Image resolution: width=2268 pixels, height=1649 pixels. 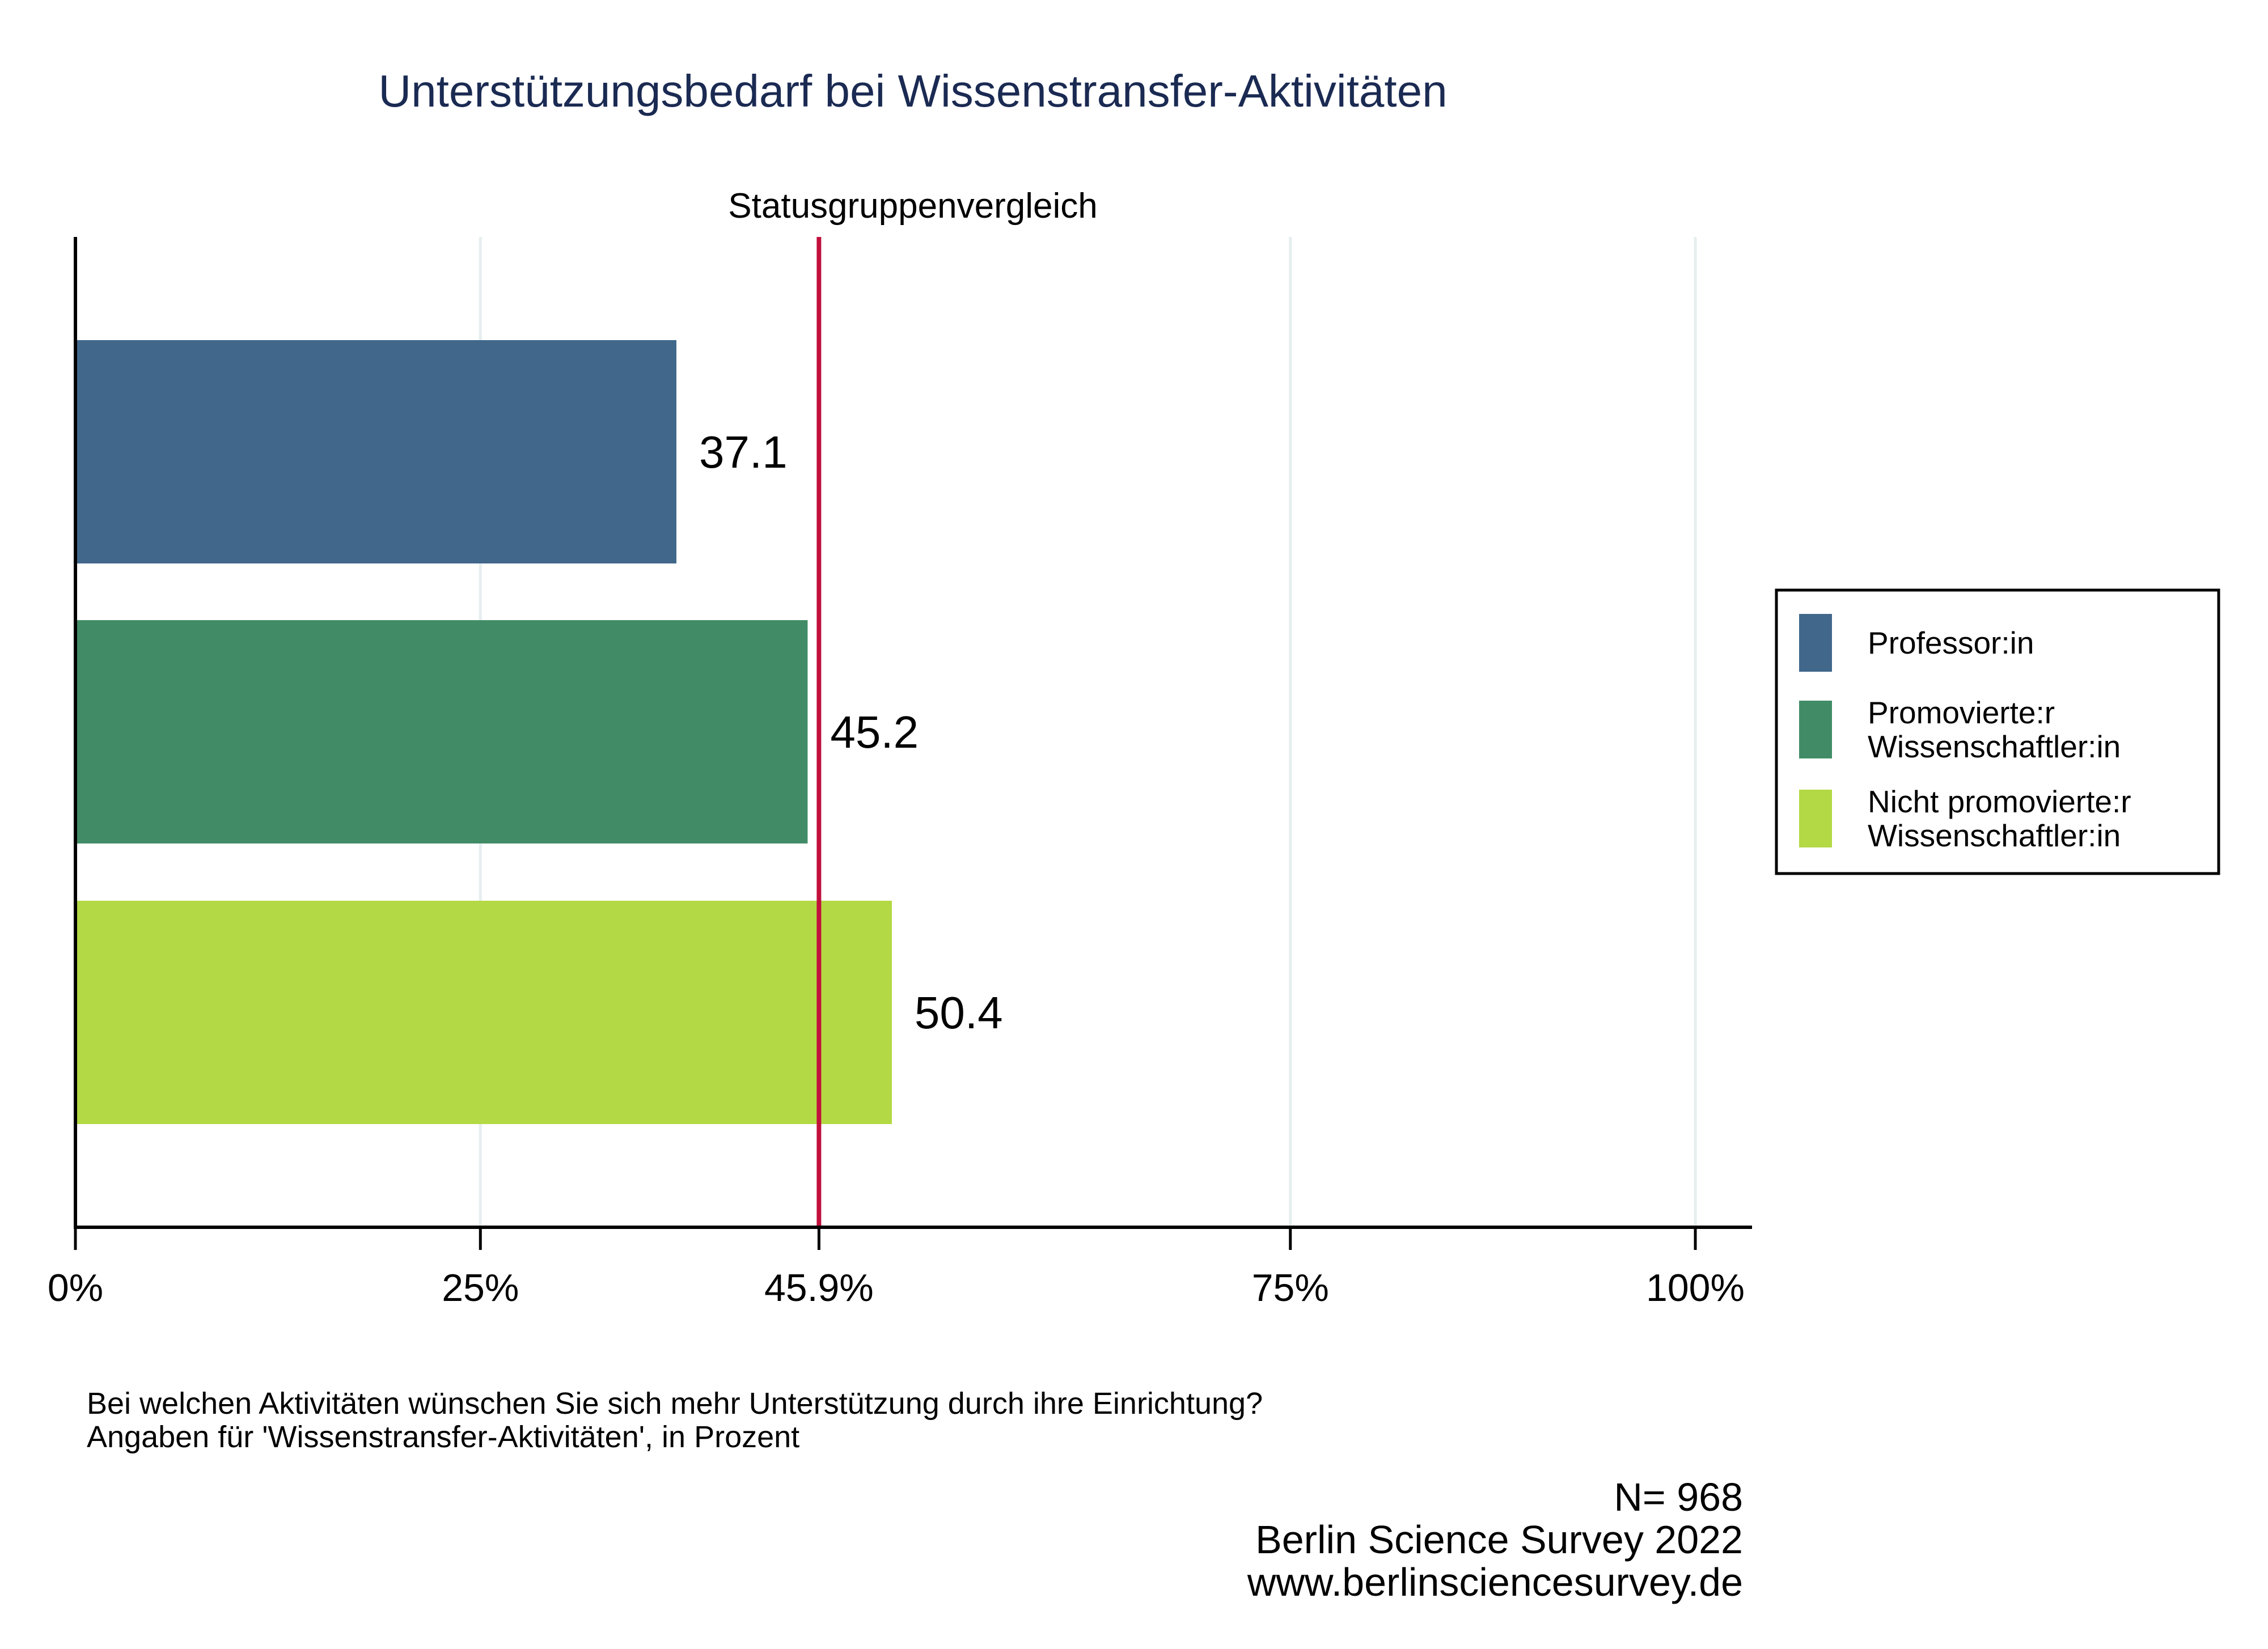 What do you see at coordinates (1695, 1287) in the screenshot?
I see `x-tick-label-4: 100%` at bounding box center [1695, 1287].